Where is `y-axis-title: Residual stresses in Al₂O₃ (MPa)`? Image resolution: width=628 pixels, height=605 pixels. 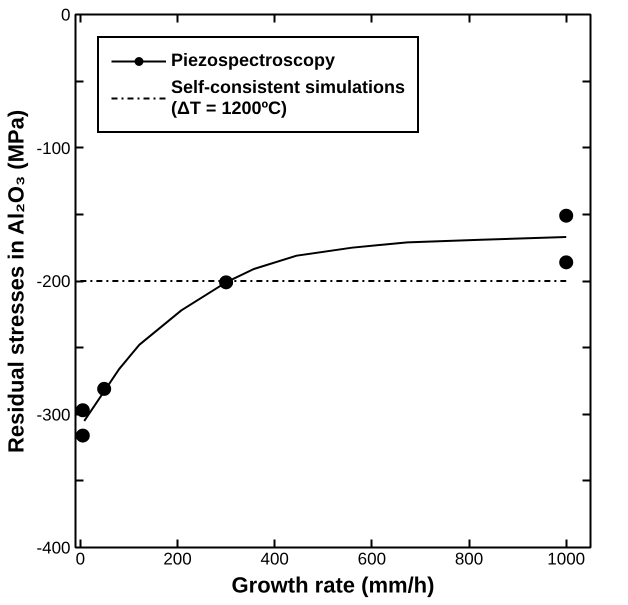
y-axis-title: Residual stresses in Al₂O₃ (MPa) is located at coordinates (15, 281).